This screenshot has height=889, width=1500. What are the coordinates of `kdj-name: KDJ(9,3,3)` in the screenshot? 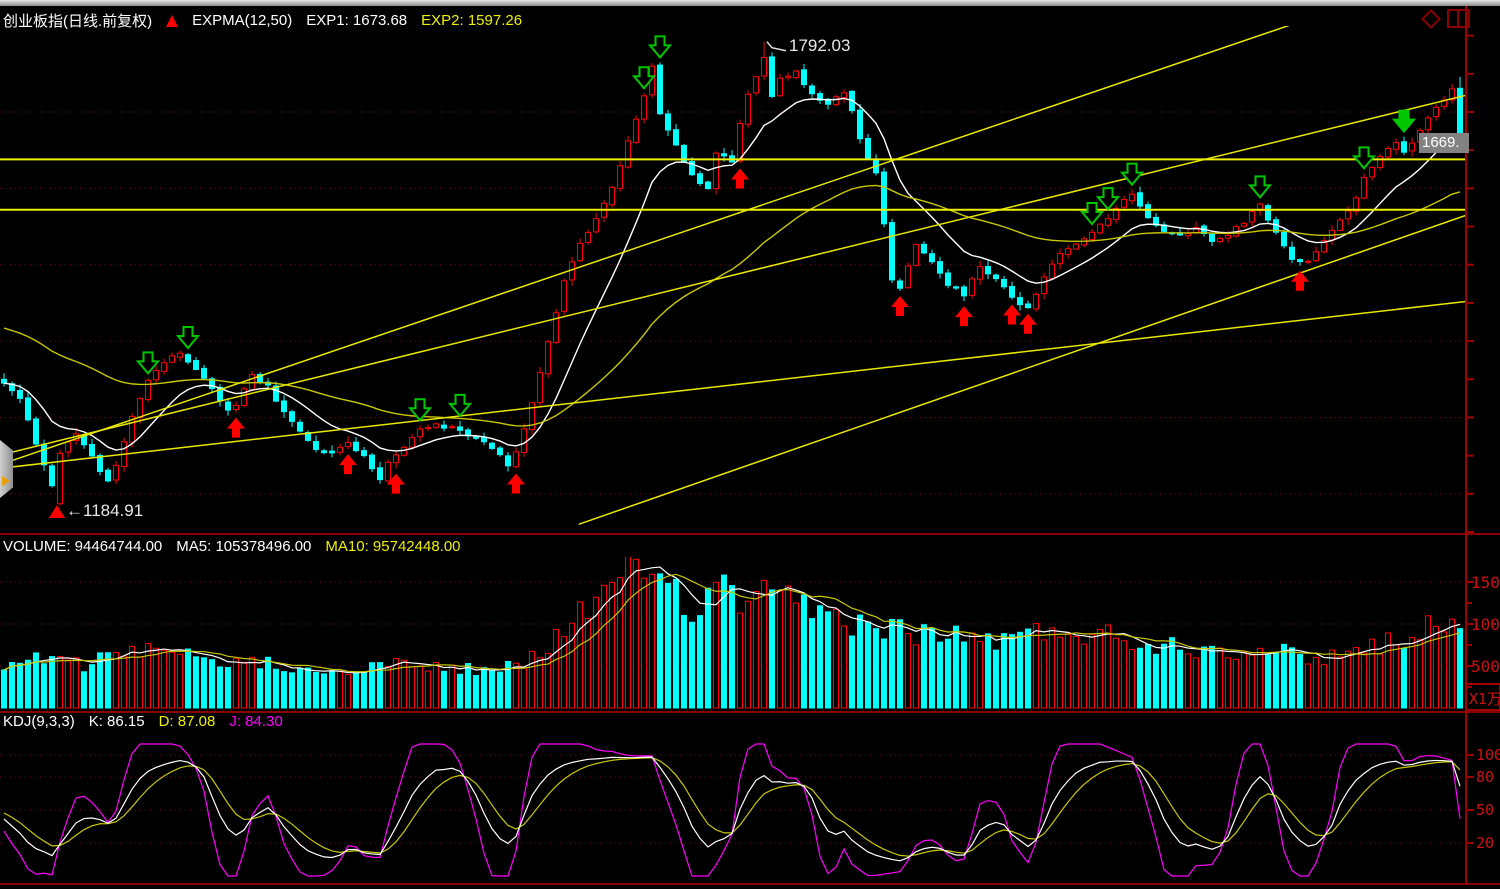 It's located at (39, 721).